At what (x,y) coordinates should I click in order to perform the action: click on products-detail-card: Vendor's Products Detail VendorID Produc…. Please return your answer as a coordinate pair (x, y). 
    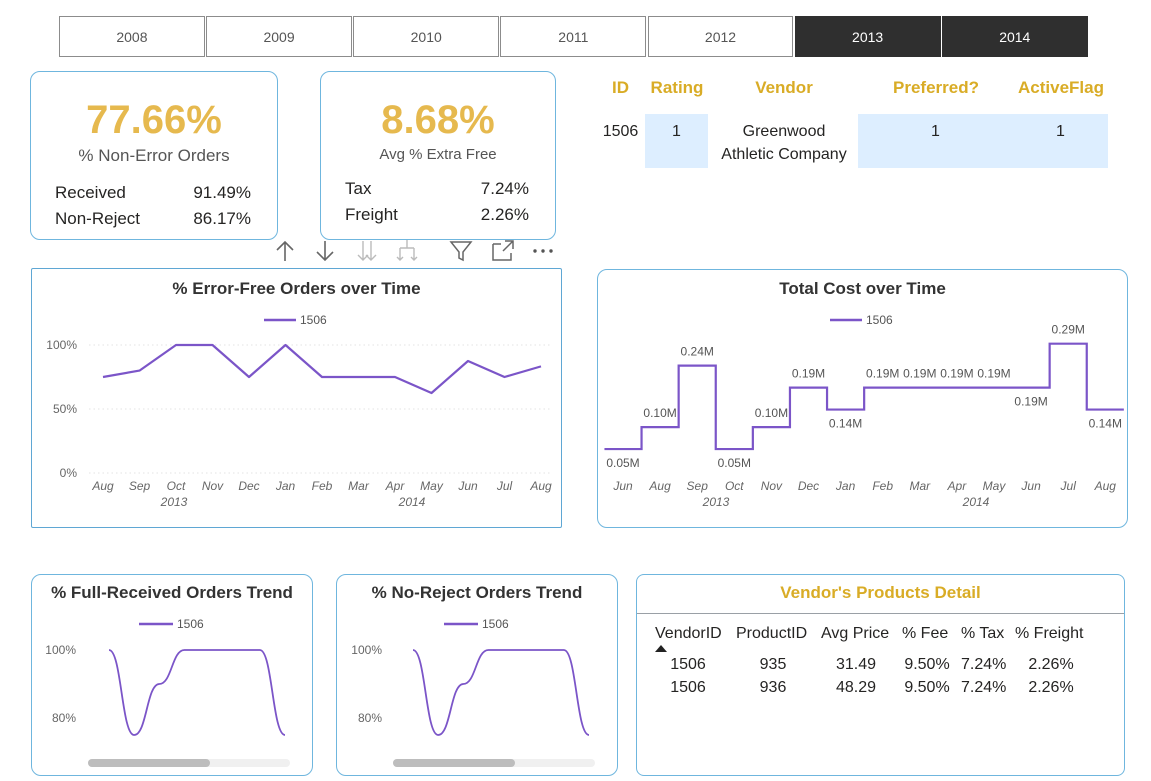
    Looking at the image, I should click on (880, 675).